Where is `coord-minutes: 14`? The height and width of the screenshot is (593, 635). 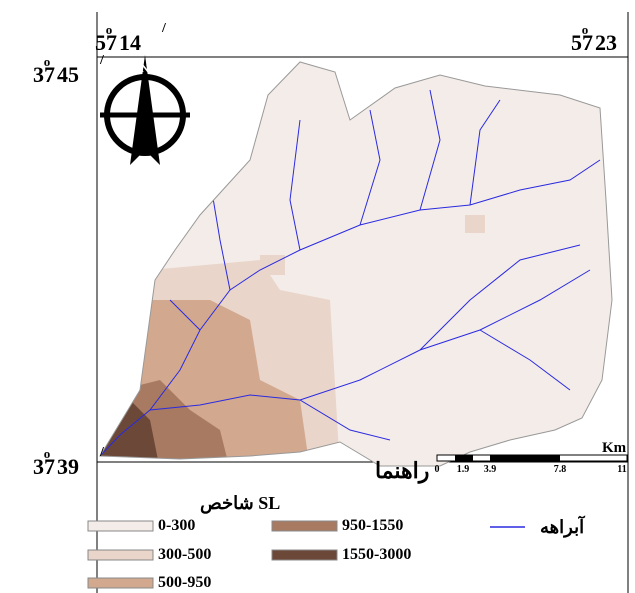
coord-minutes: 14 is located at coordinates (130, 42).